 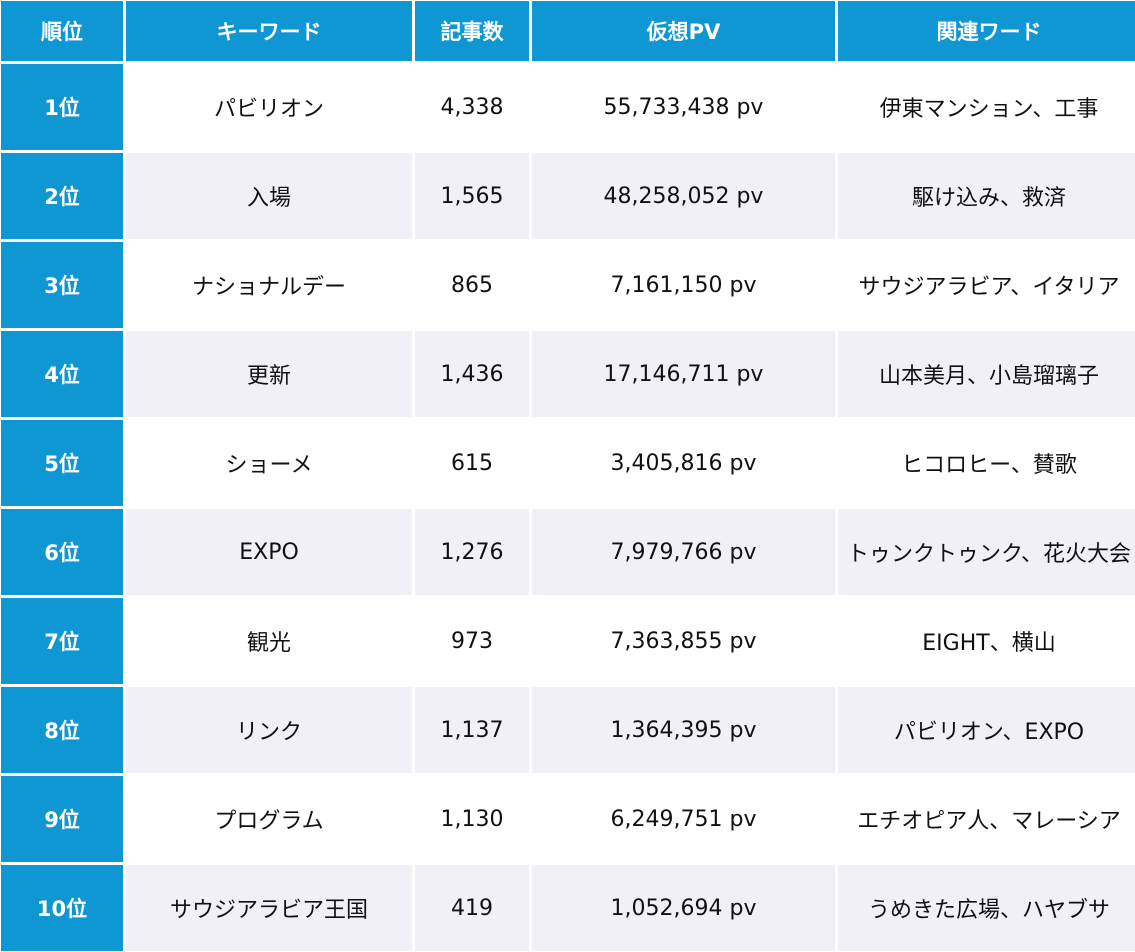 What do you see at coordinates (986, 641) in the screenshot?
I see `related-words-cell: EIGHT、横山` at bounding box center [986, 641].